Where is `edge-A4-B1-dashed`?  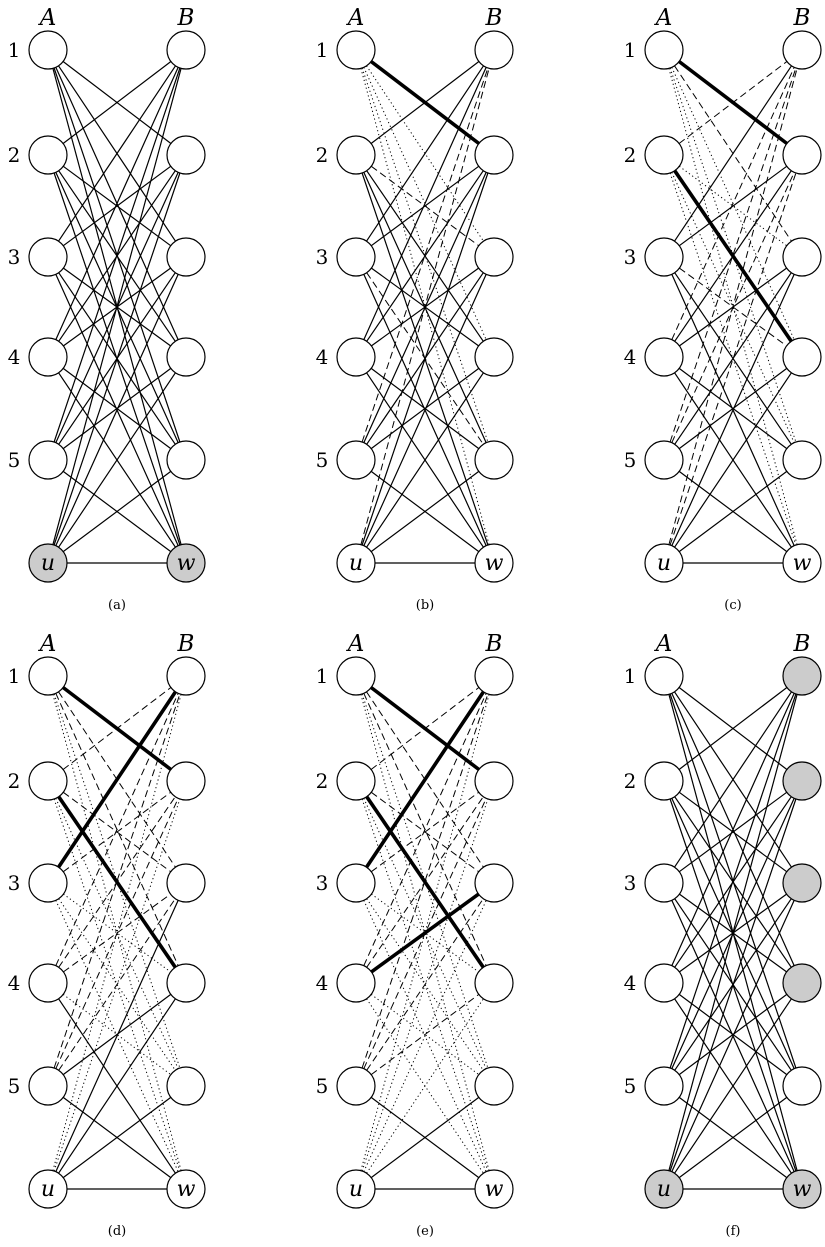 edge-A4-B1-dashed is located at coordinates (425, 829).